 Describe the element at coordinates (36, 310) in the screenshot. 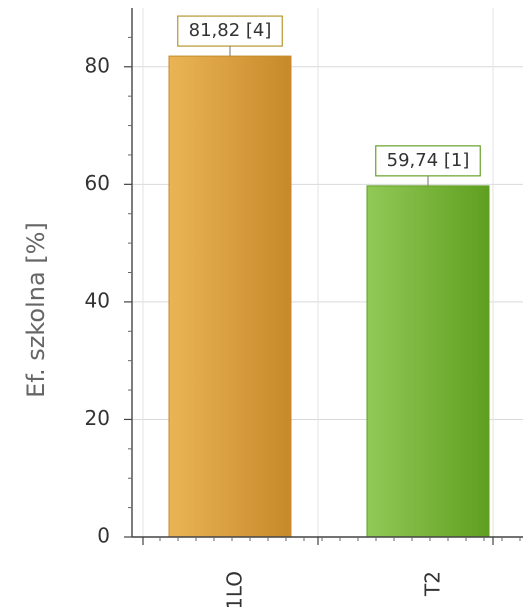

I see `y-axis-title: Ef. szkolna [%]` at that location.